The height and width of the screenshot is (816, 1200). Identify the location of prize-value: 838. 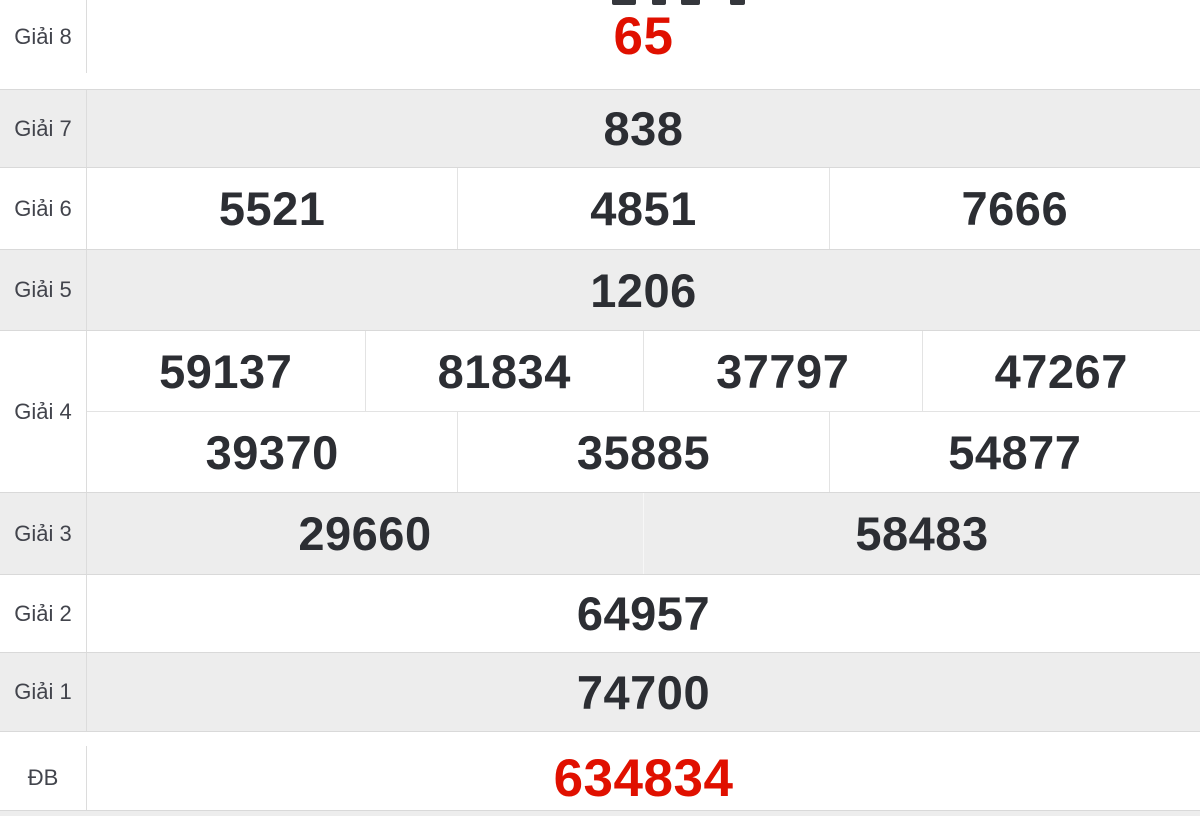
(643, 128).